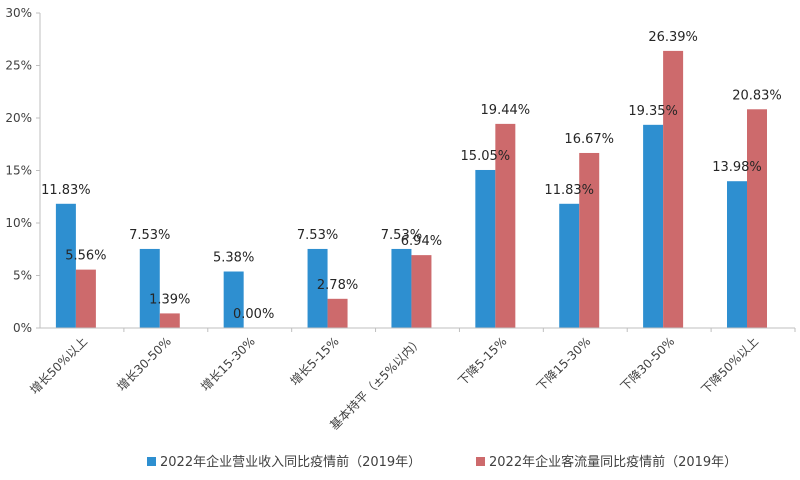  I want to click on legend-label-traffic: 2022年企业客流量同比疫情前（2019年）, so click(613, 462).